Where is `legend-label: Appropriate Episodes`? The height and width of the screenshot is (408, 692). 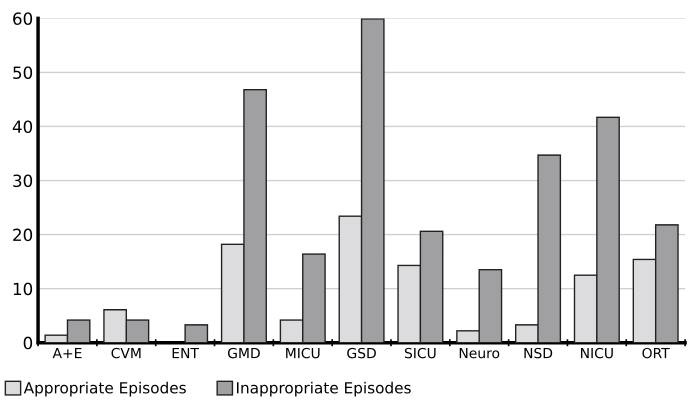
legend-label: Appropriate Episodes is located at coordinates (105, 389).